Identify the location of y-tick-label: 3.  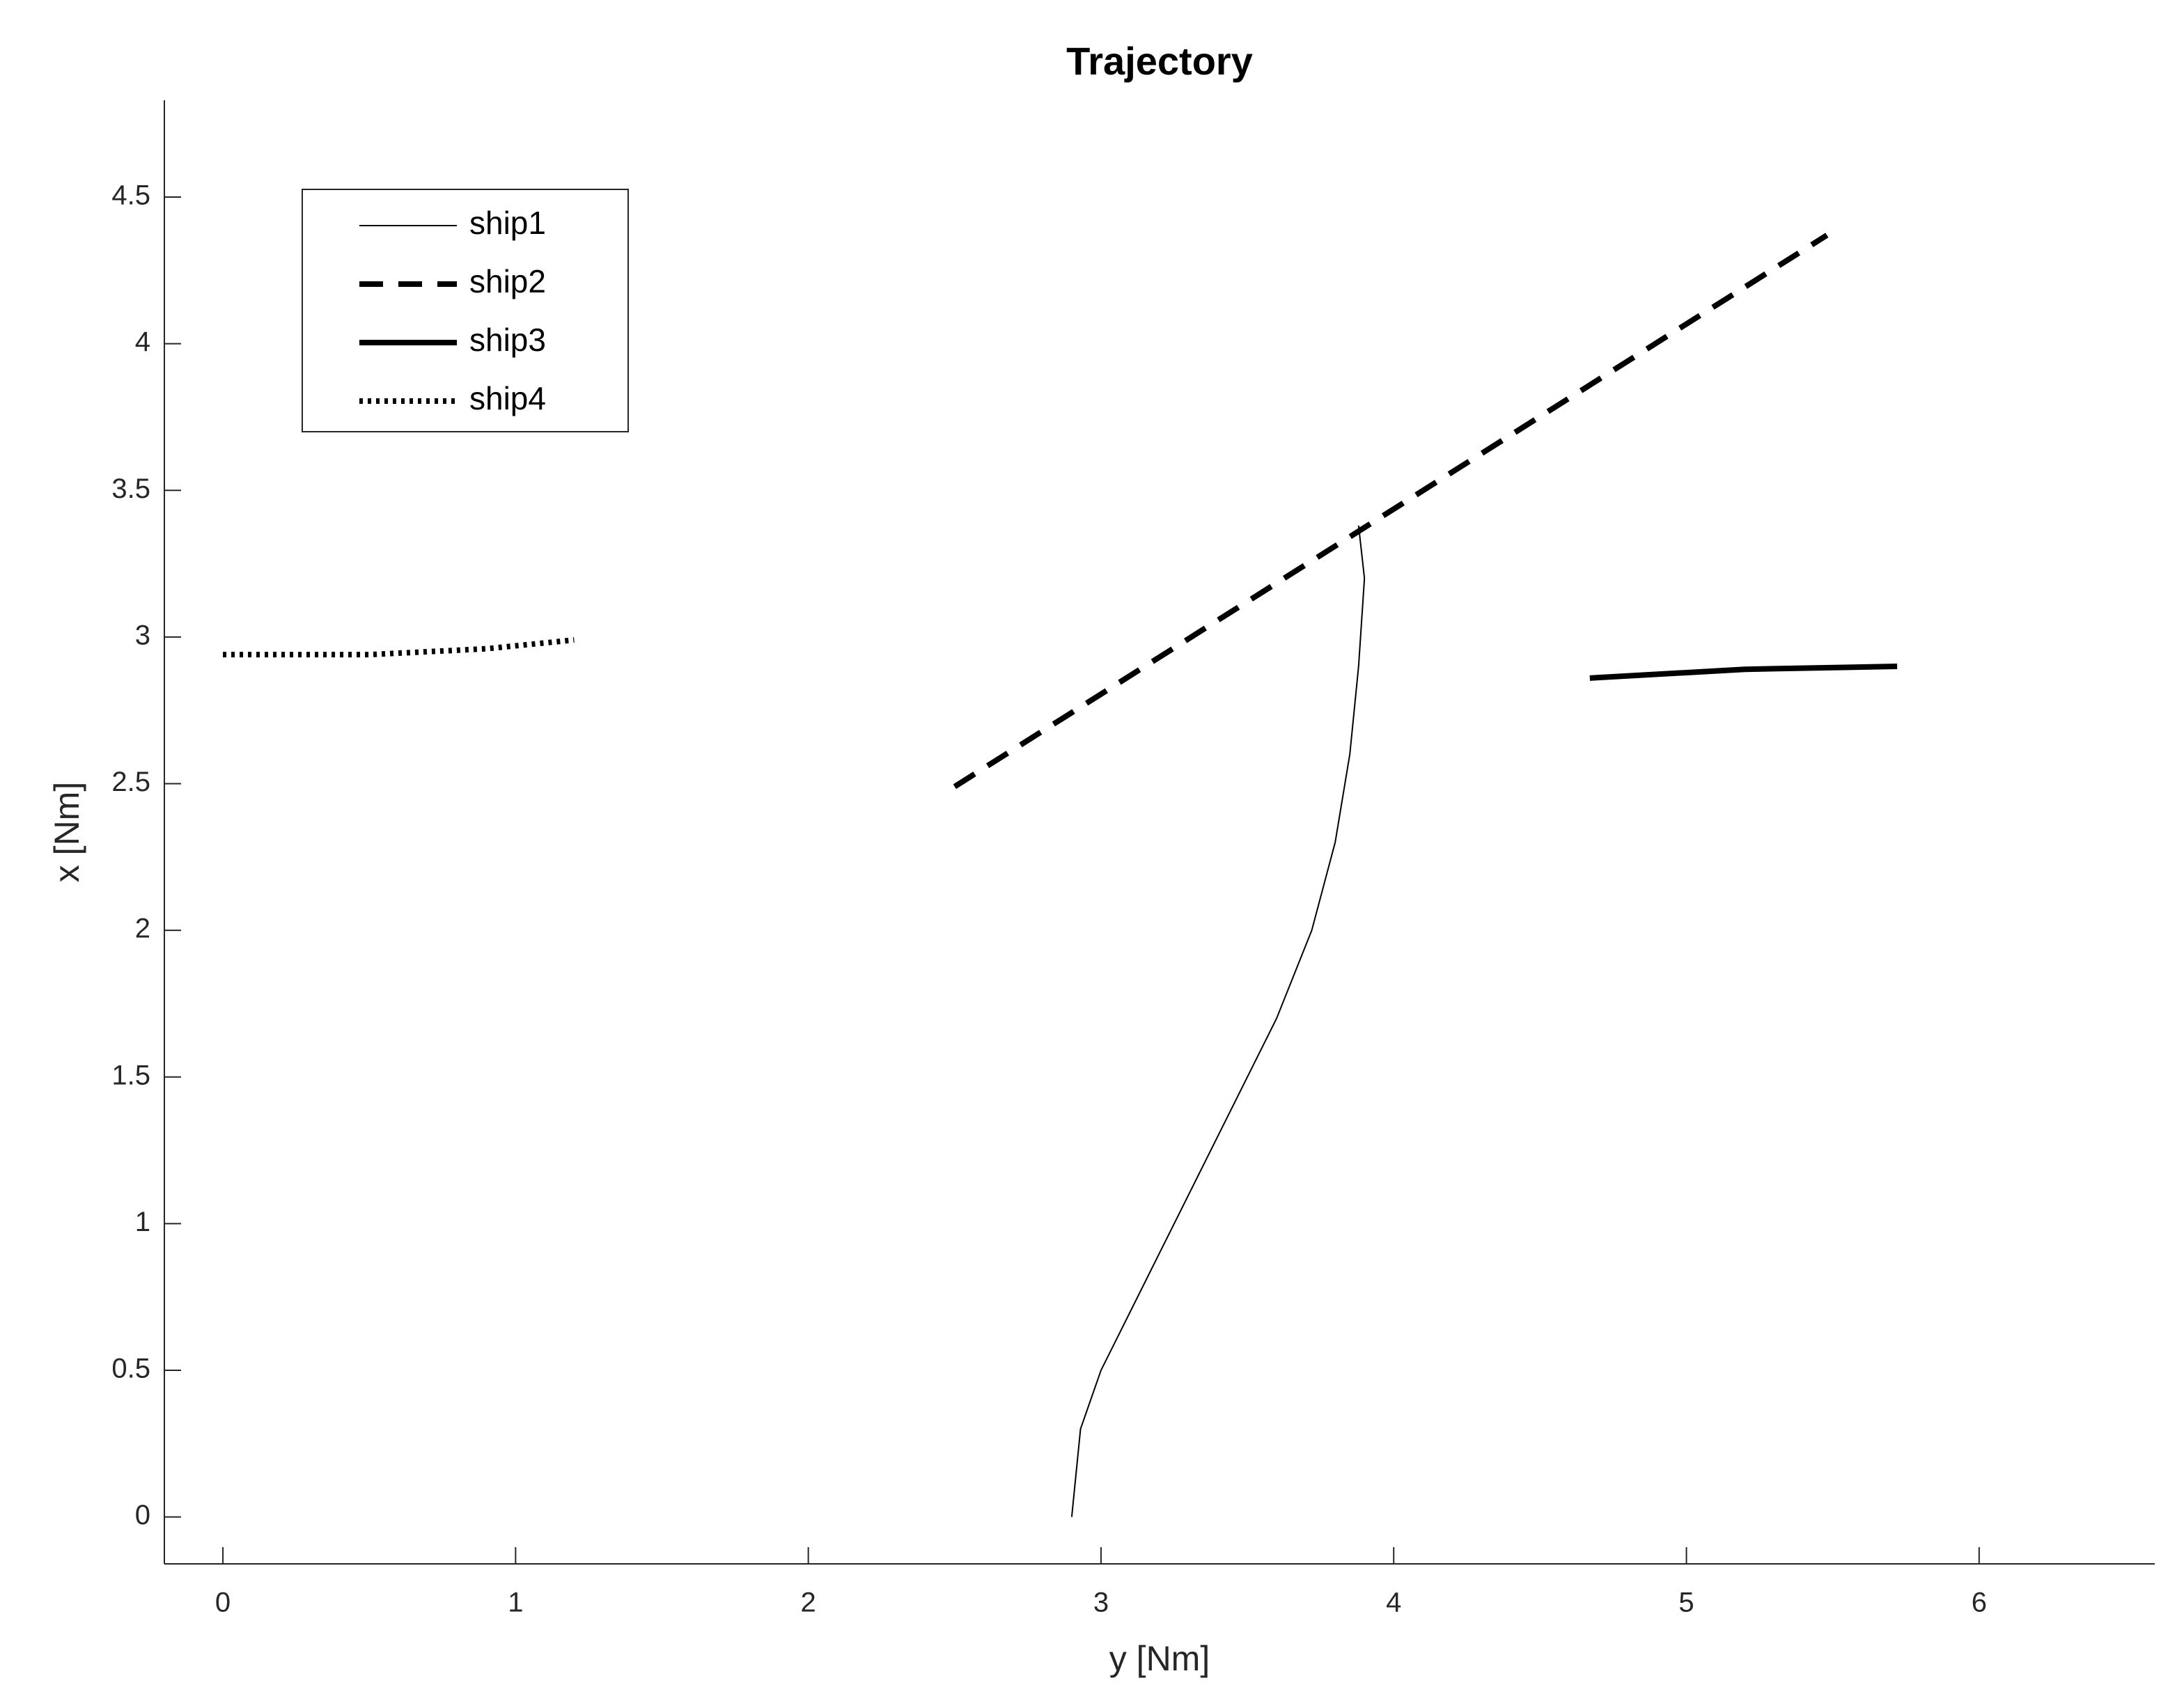
(142, 635).